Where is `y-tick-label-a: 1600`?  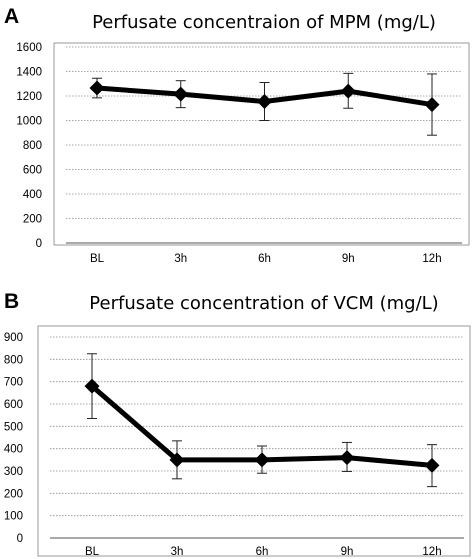
y-tick-label-a: 1600 is located at coordinates (29, 48).